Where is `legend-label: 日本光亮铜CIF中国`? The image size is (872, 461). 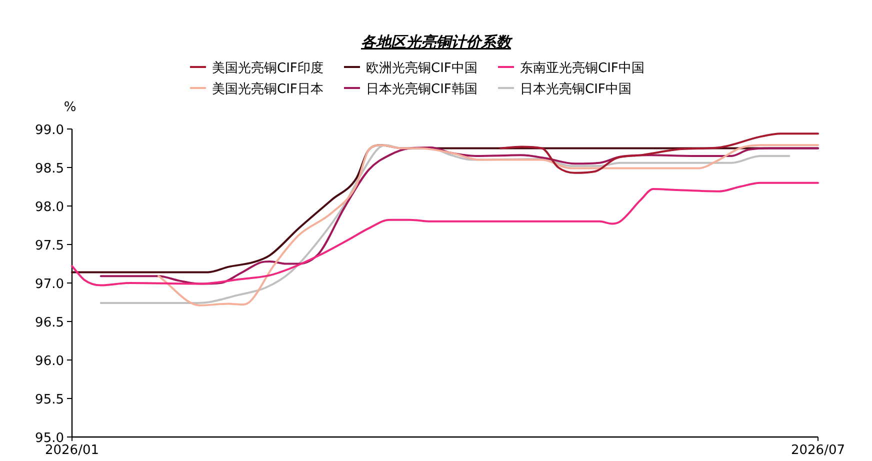 legend-label: 日本光亮铜CIF中国 is located at coordinates (576, 89).